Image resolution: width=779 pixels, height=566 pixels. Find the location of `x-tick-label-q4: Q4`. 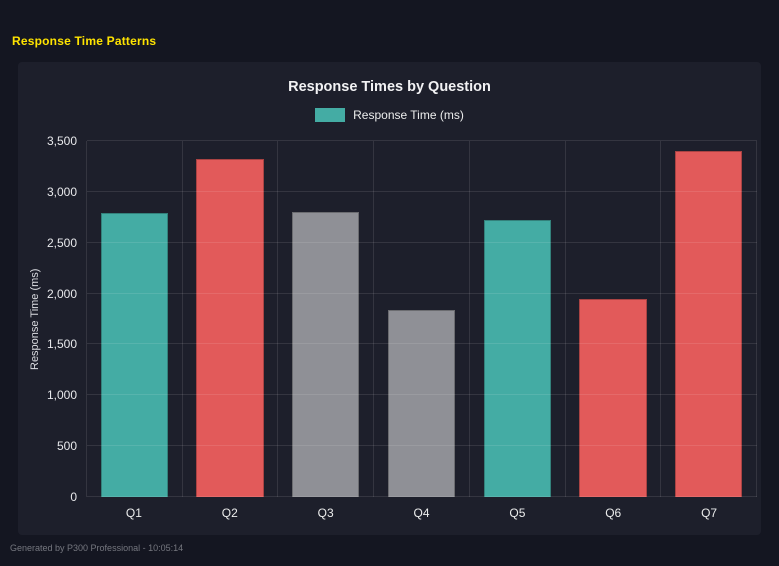

x-tick-label-q4: Q4 is located at coordinates (421, 513).